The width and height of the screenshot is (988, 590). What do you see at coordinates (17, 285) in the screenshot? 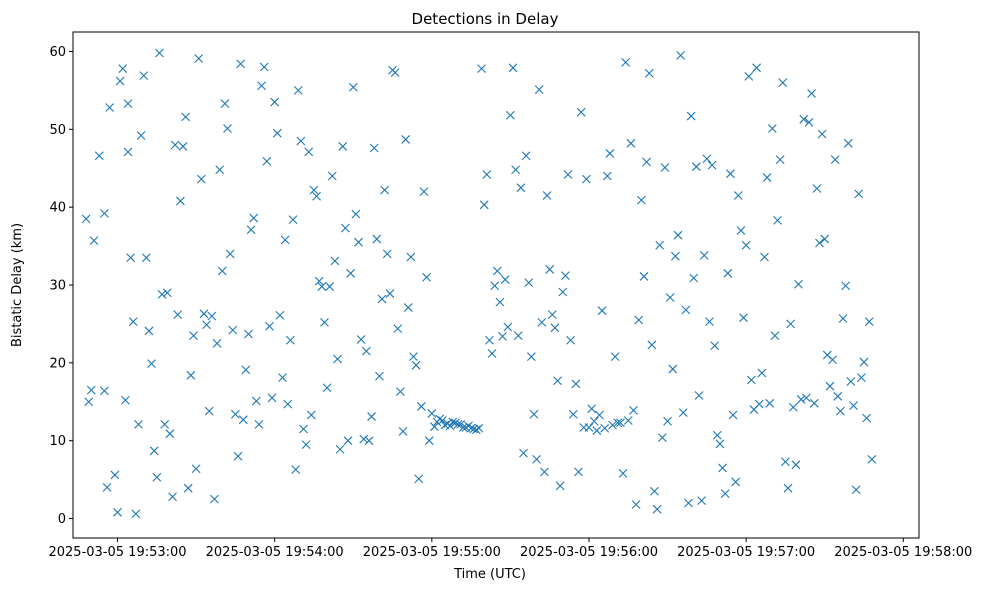
I see `y-axis-label: Bistatic Delay (km)` at bounding box center [17, 285].